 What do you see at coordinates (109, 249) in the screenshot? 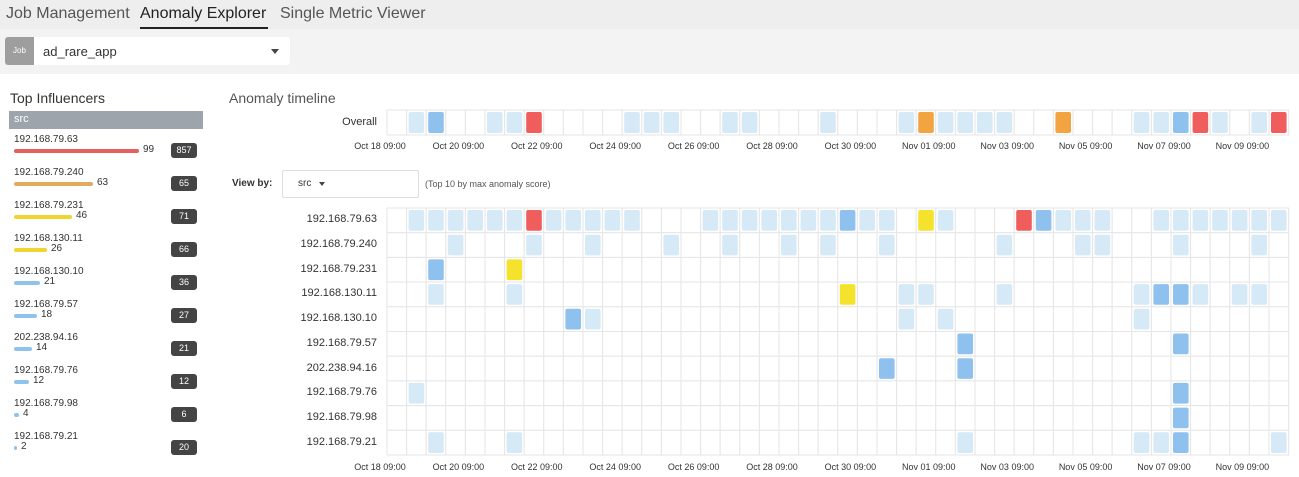
I see `influencer-item: 192.168.130.11 26 66` at bounding box center [109, 249].